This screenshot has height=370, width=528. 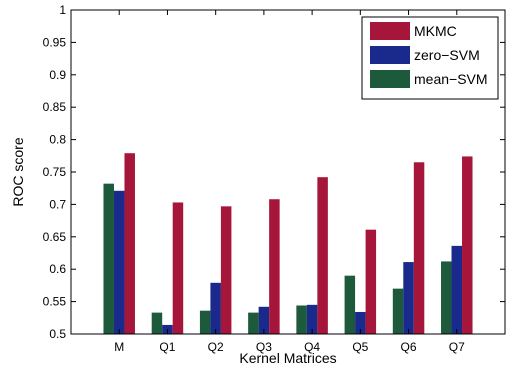 What do you see at coordinates (216, 347) in the screenshot?
I see `x-tick-label: Q2` at bounding box center [216, 347].